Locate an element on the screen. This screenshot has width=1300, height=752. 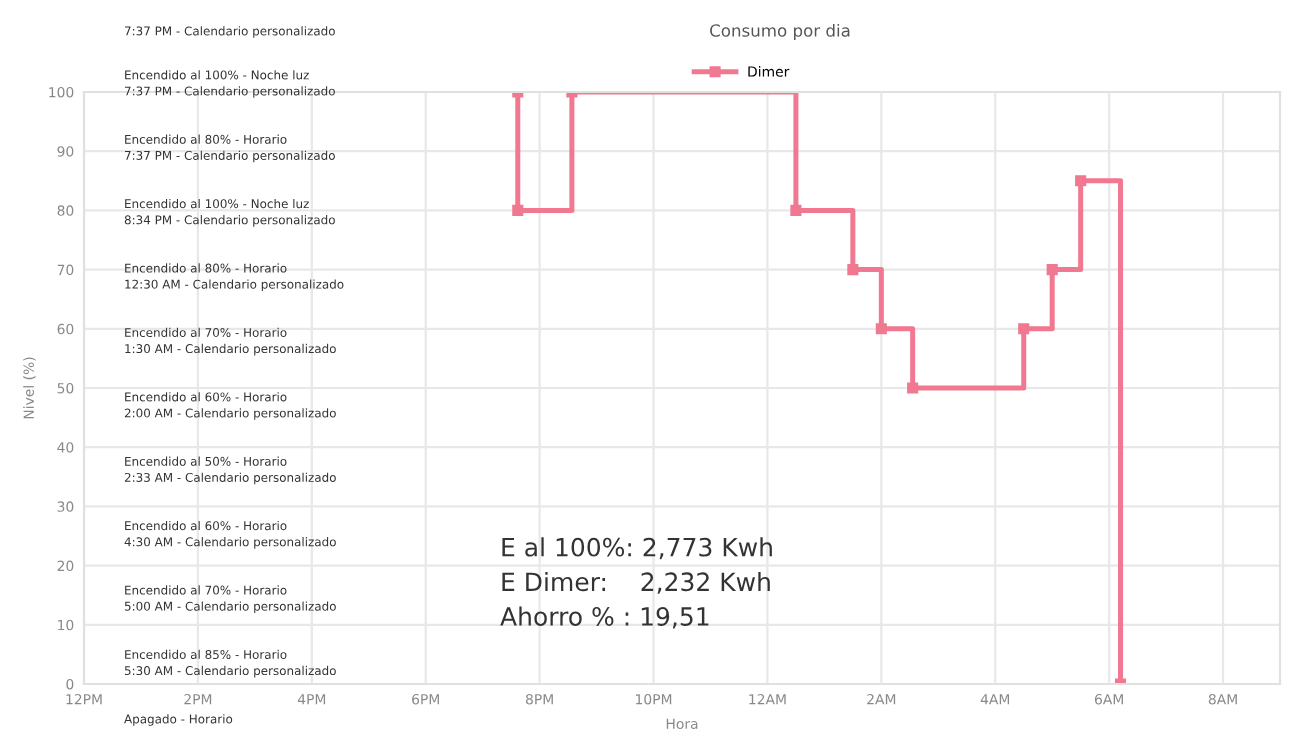
chart-title: Consumo por dia is located at coordinates (780, 32).